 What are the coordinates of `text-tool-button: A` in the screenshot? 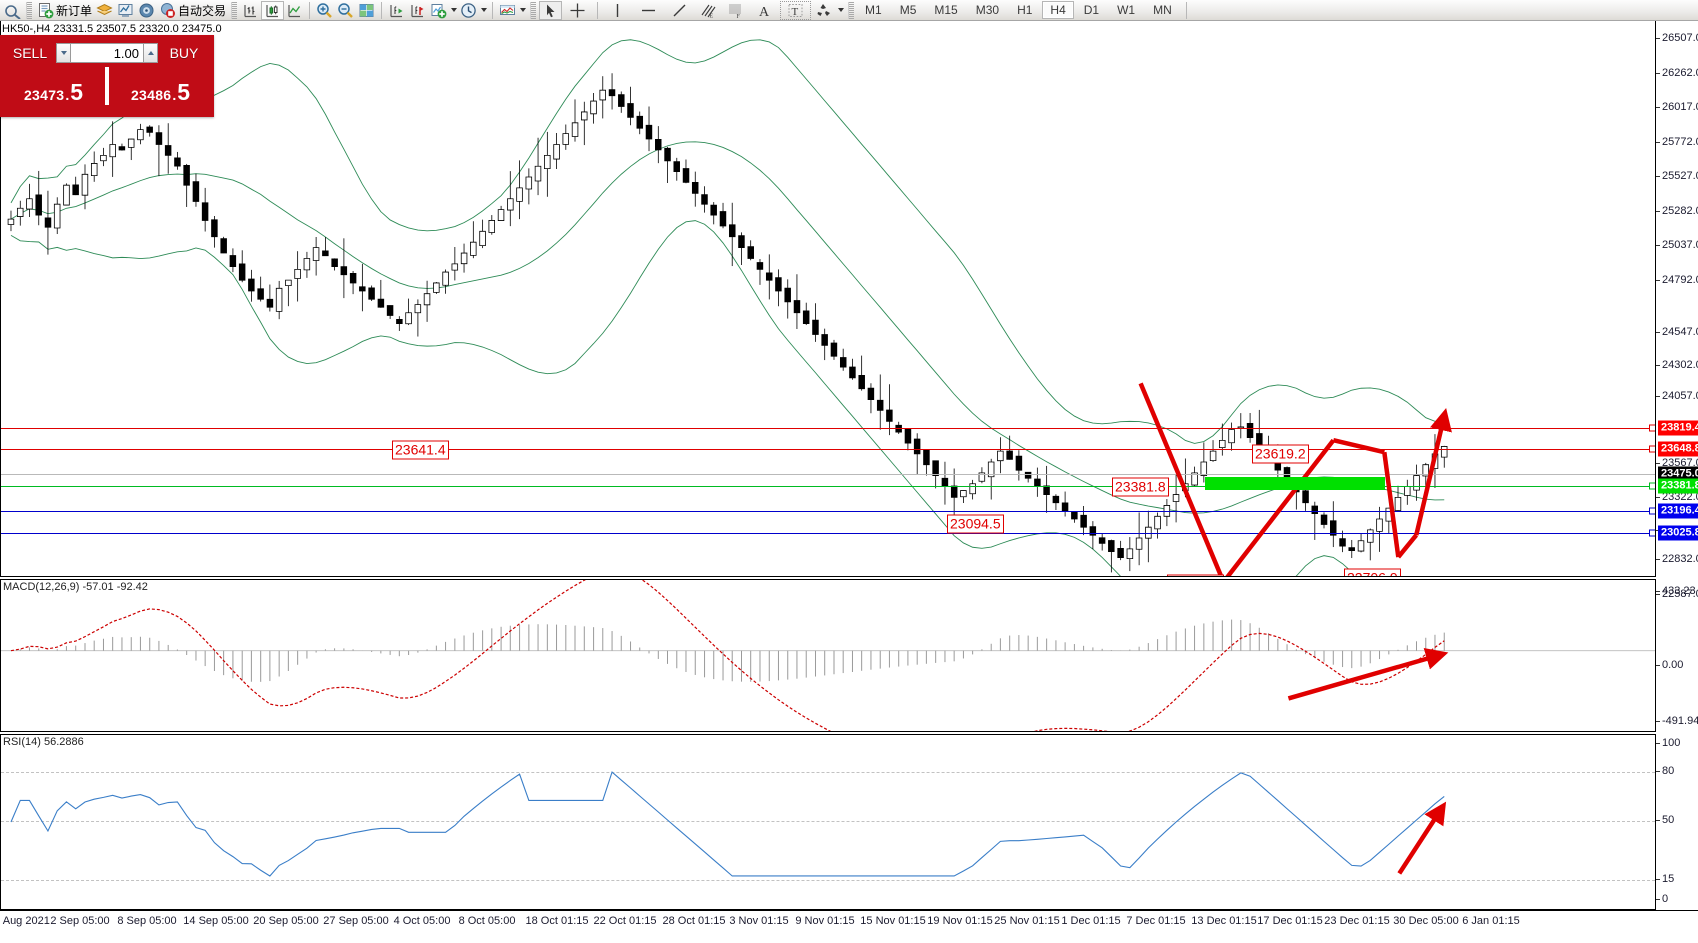 It's located at (764, 10).